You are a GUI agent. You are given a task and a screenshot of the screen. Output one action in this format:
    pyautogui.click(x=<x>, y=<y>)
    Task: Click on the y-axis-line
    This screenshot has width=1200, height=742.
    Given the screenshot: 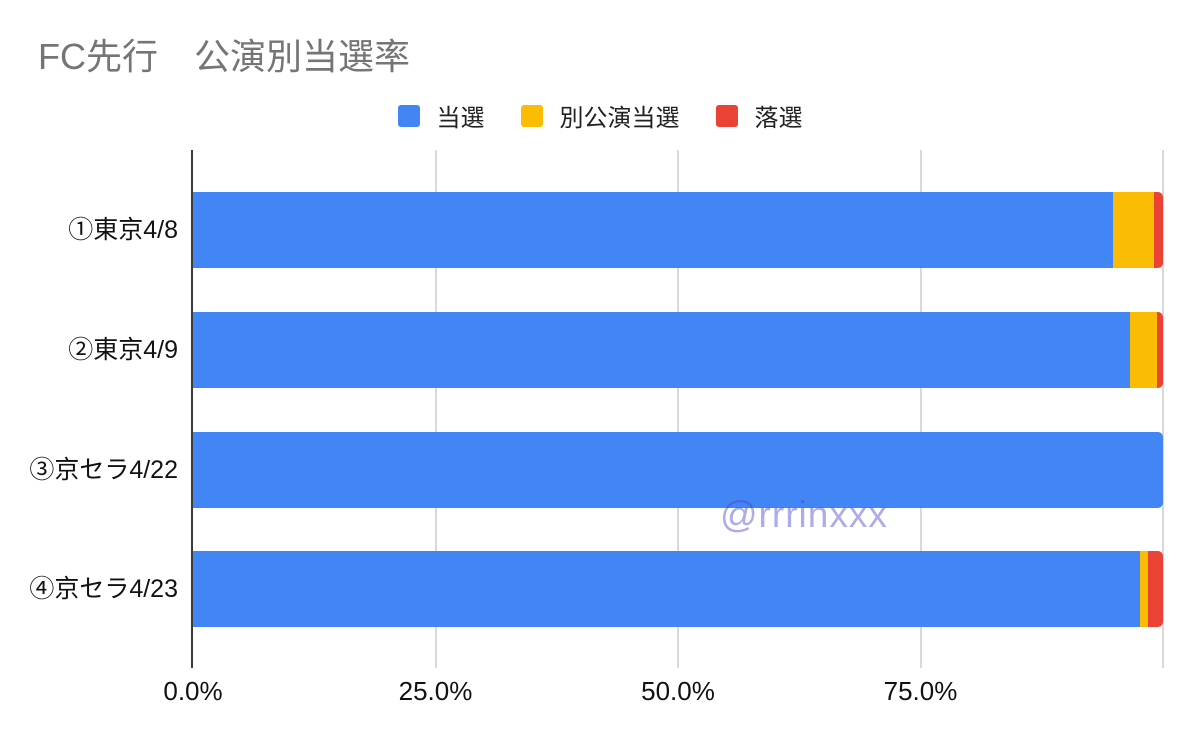 What is the action you would take?
    pyautogui.click(x=192, y=409)
    